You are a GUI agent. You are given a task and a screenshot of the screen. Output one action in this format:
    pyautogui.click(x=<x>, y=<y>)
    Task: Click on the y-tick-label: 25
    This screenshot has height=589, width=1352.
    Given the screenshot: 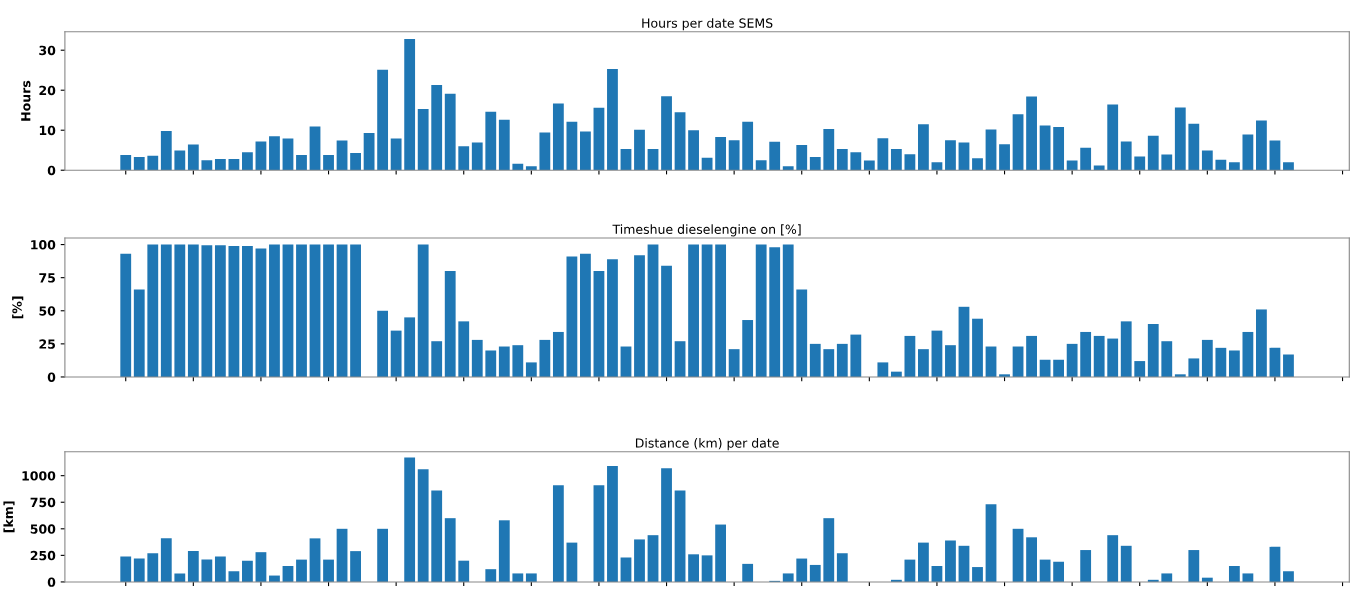 What is the action you would take?
    pyautogui.click(x=47, y=344)
    